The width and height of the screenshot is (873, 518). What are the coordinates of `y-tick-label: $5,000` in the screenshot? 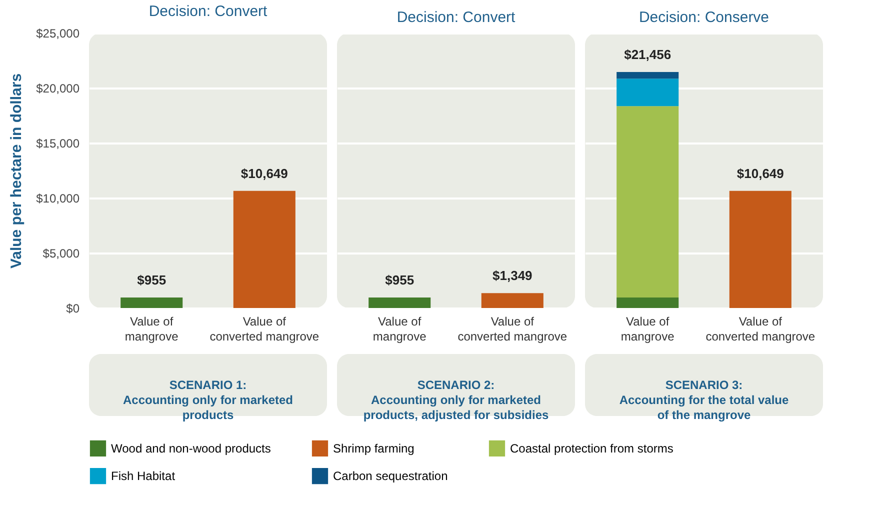 It's located at (61, 253).